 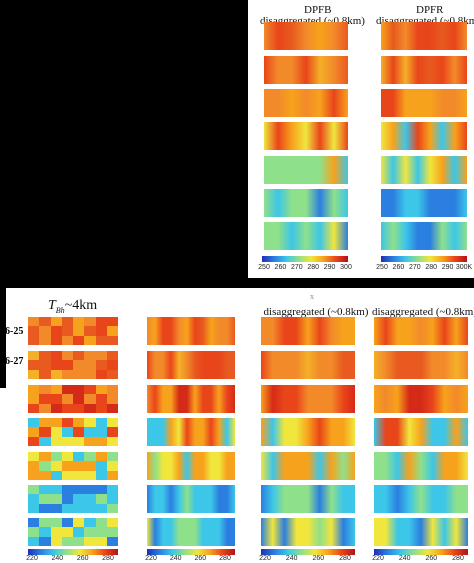 What do you see at coordinates (464, 267) in the screenshot?
I see `top-colorbar-right-tick: 300K` at bounding box center [464, 267].